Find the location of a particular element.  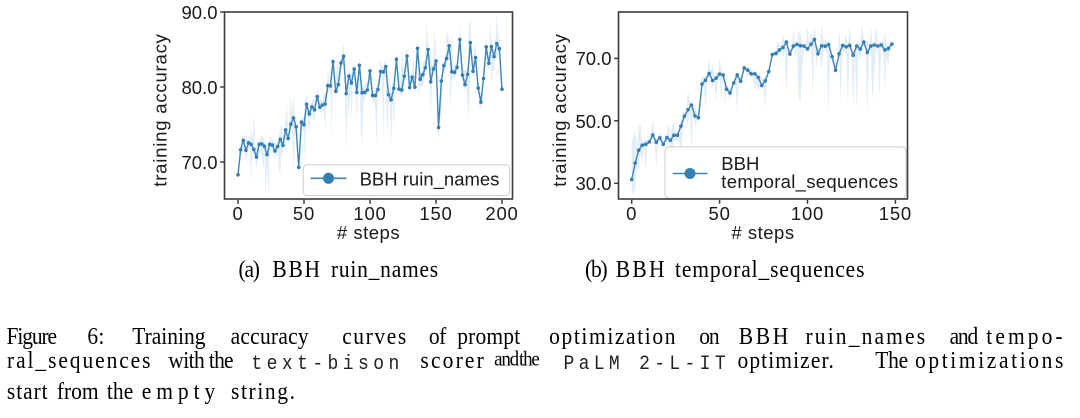

svg-text: BBH is located at coordinates (740, 163).